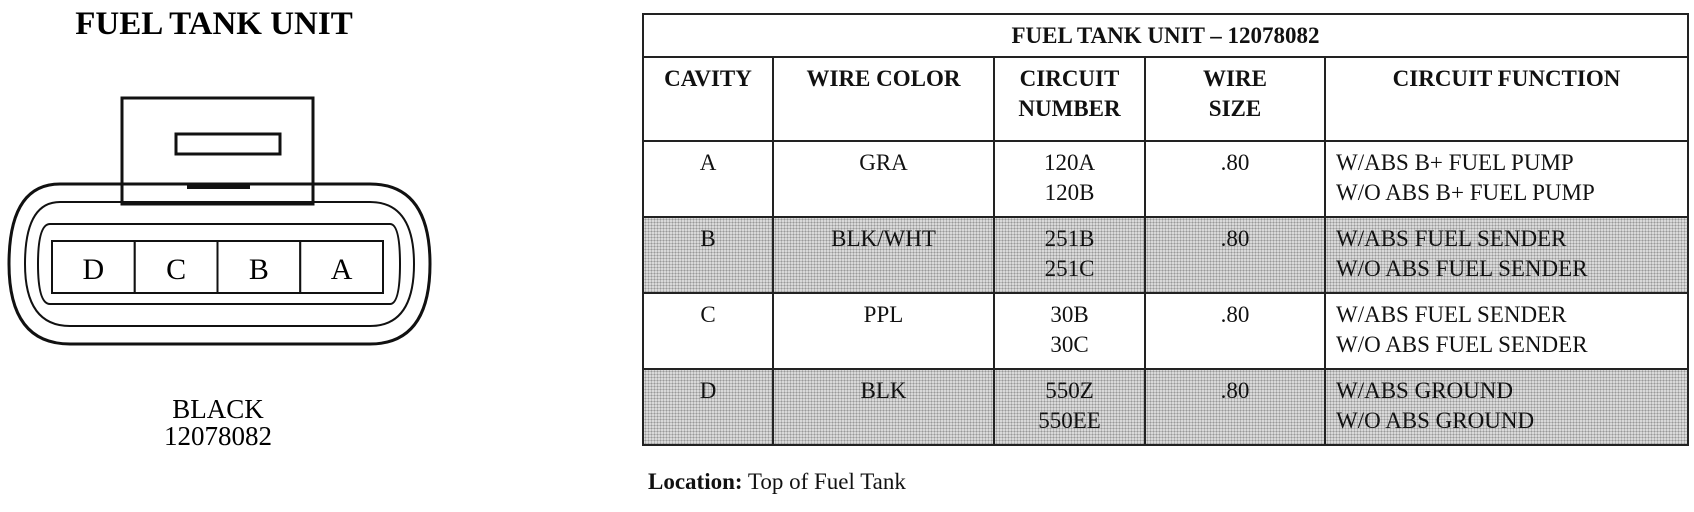  What do you see at coordinates (1506, 78) in the screenshot?
I see `header-line: CIRCUIT FUNCTION` at bounding box center [1506, 78].